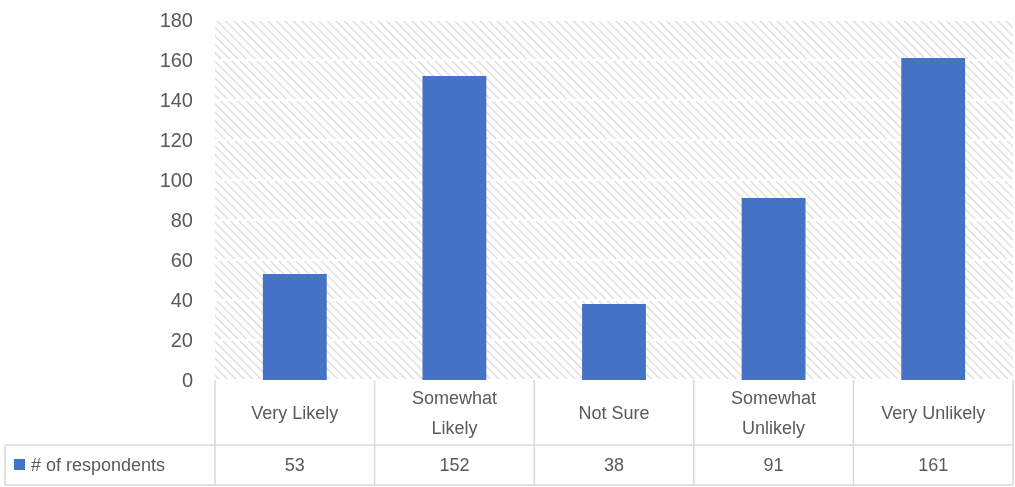  I want to click on data-label: 38, so click(614, 465).